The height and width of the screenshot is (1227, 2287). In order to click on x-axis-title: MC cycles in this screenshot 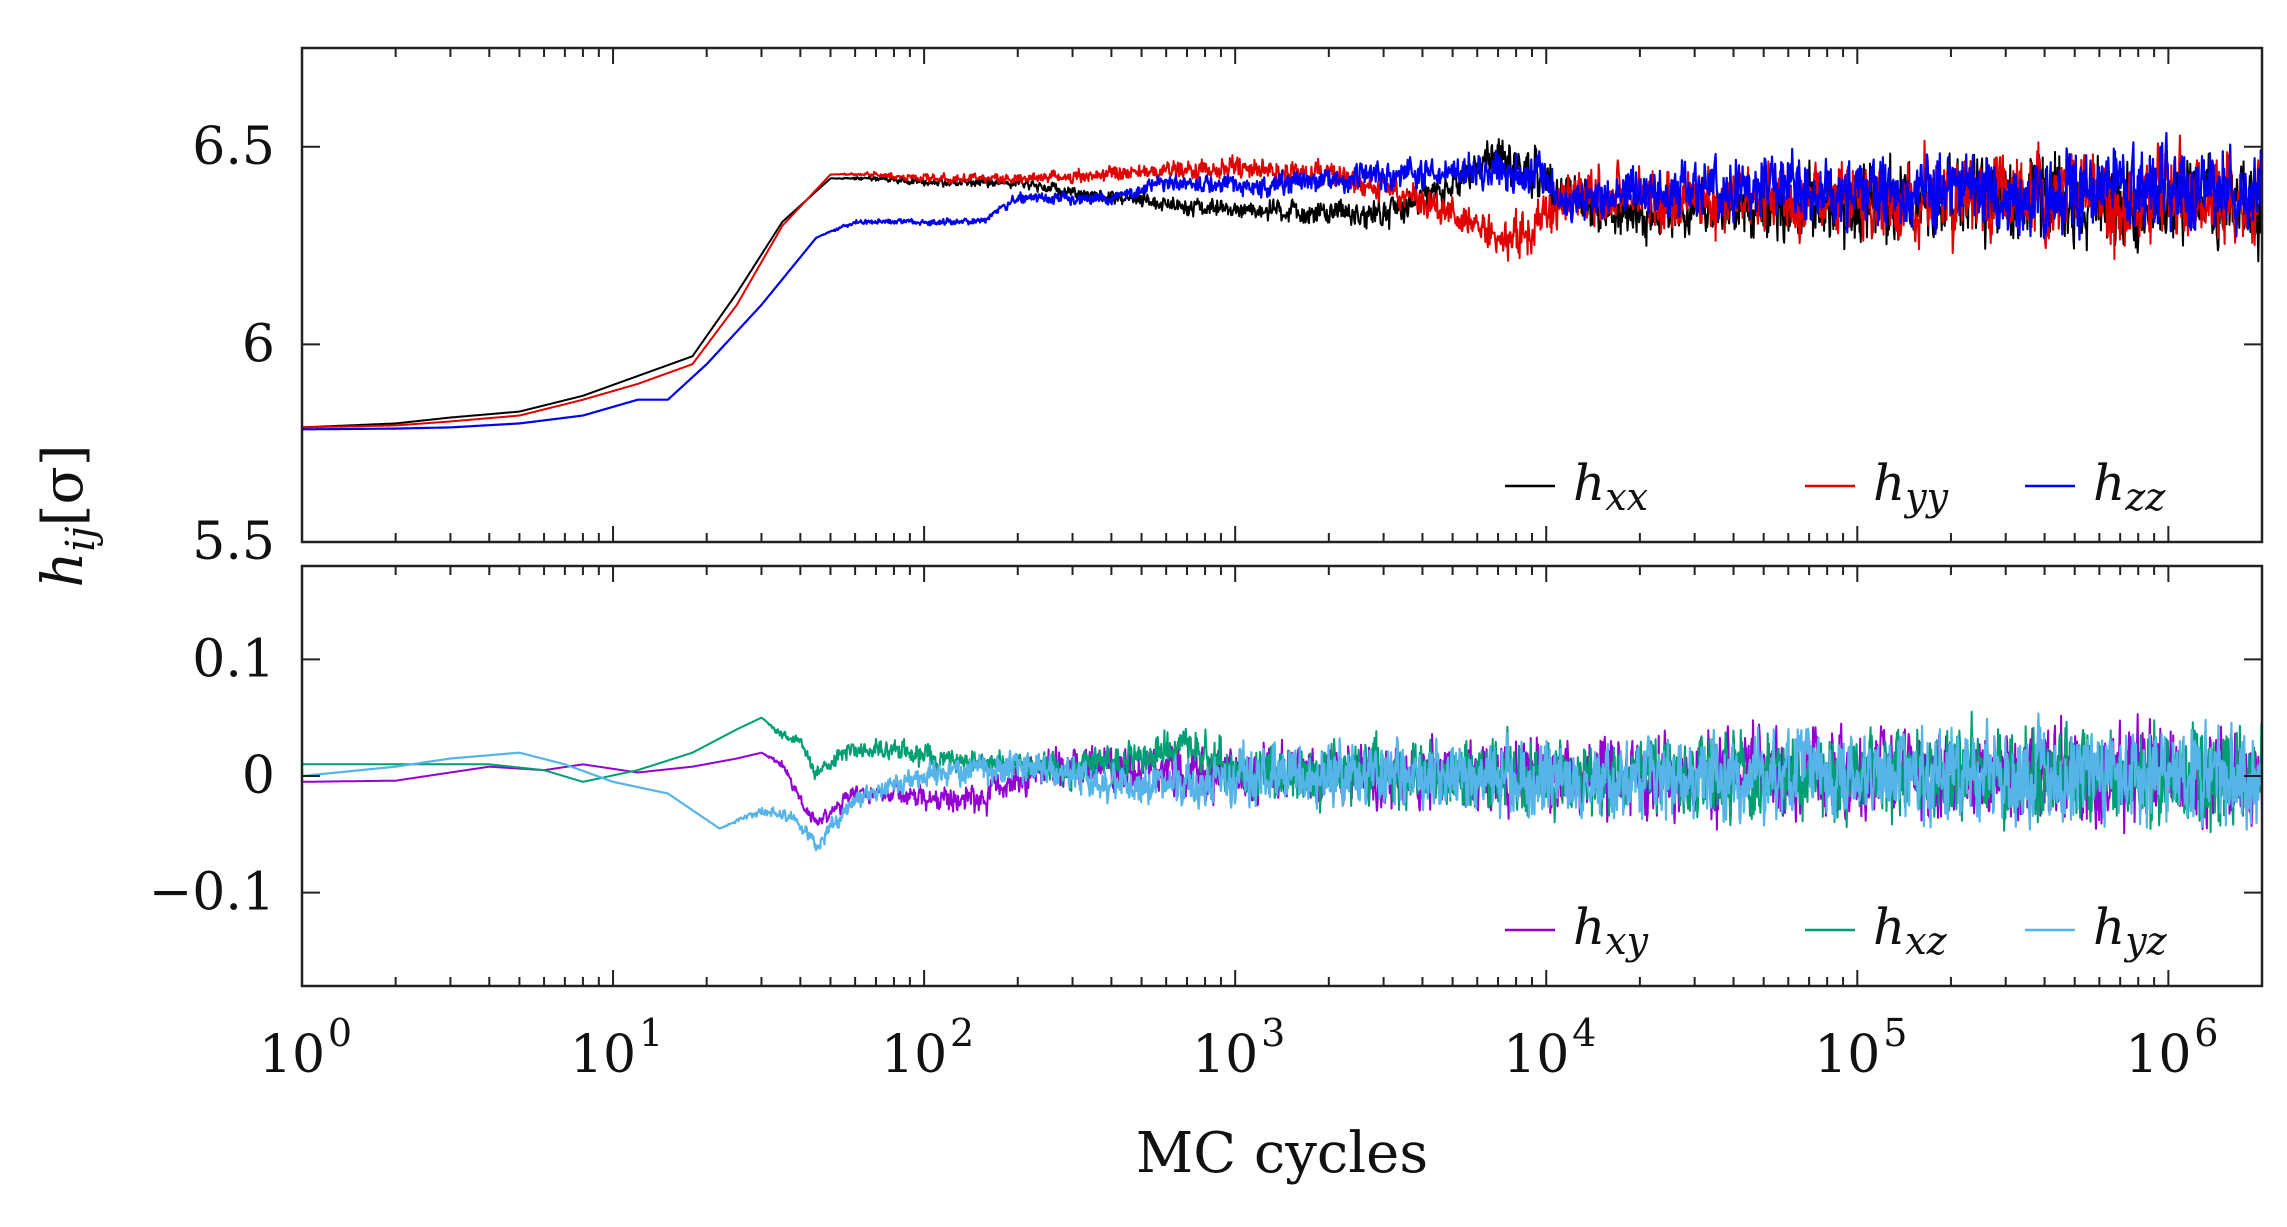, I will do `click(1282, 1153)`.